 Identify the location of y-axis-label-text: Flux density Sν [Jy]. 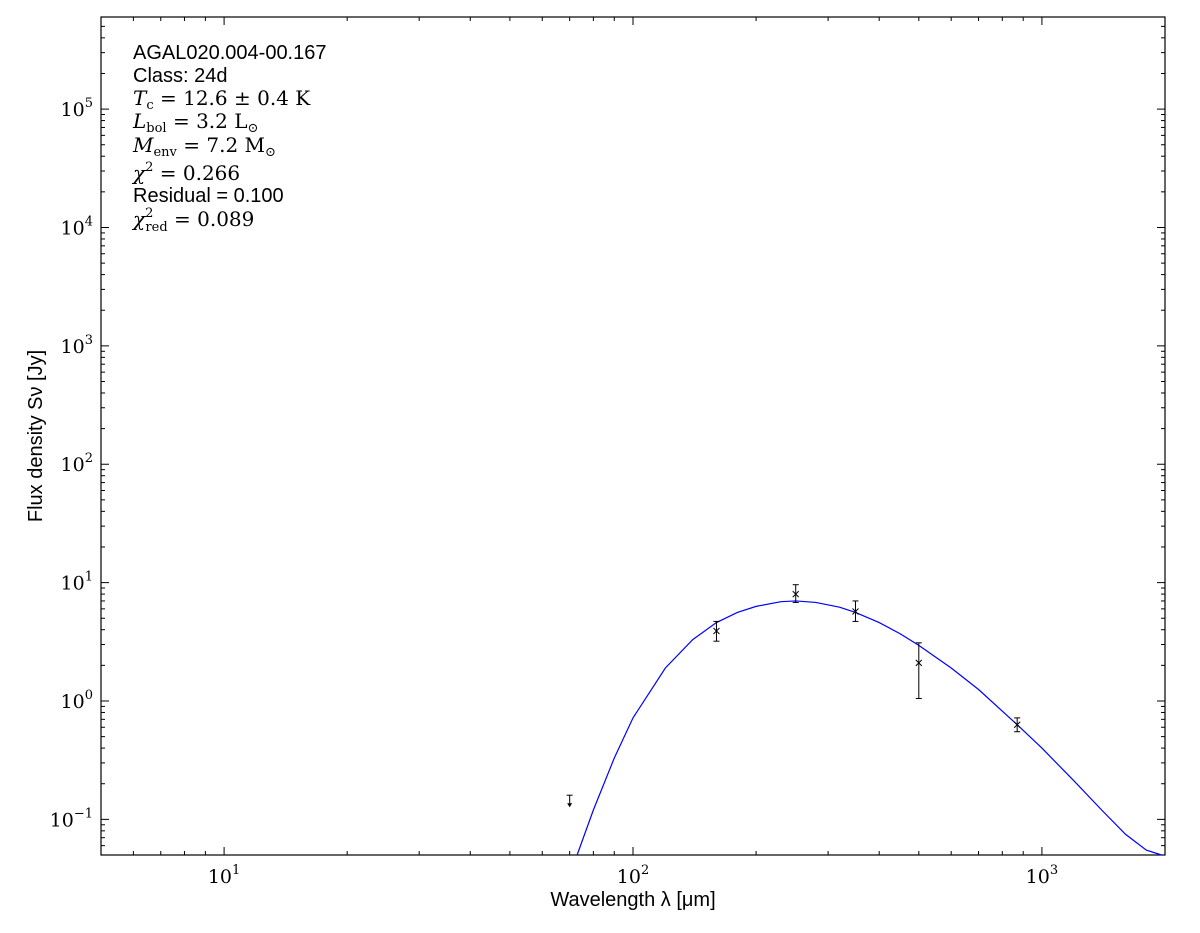
(36, 436).